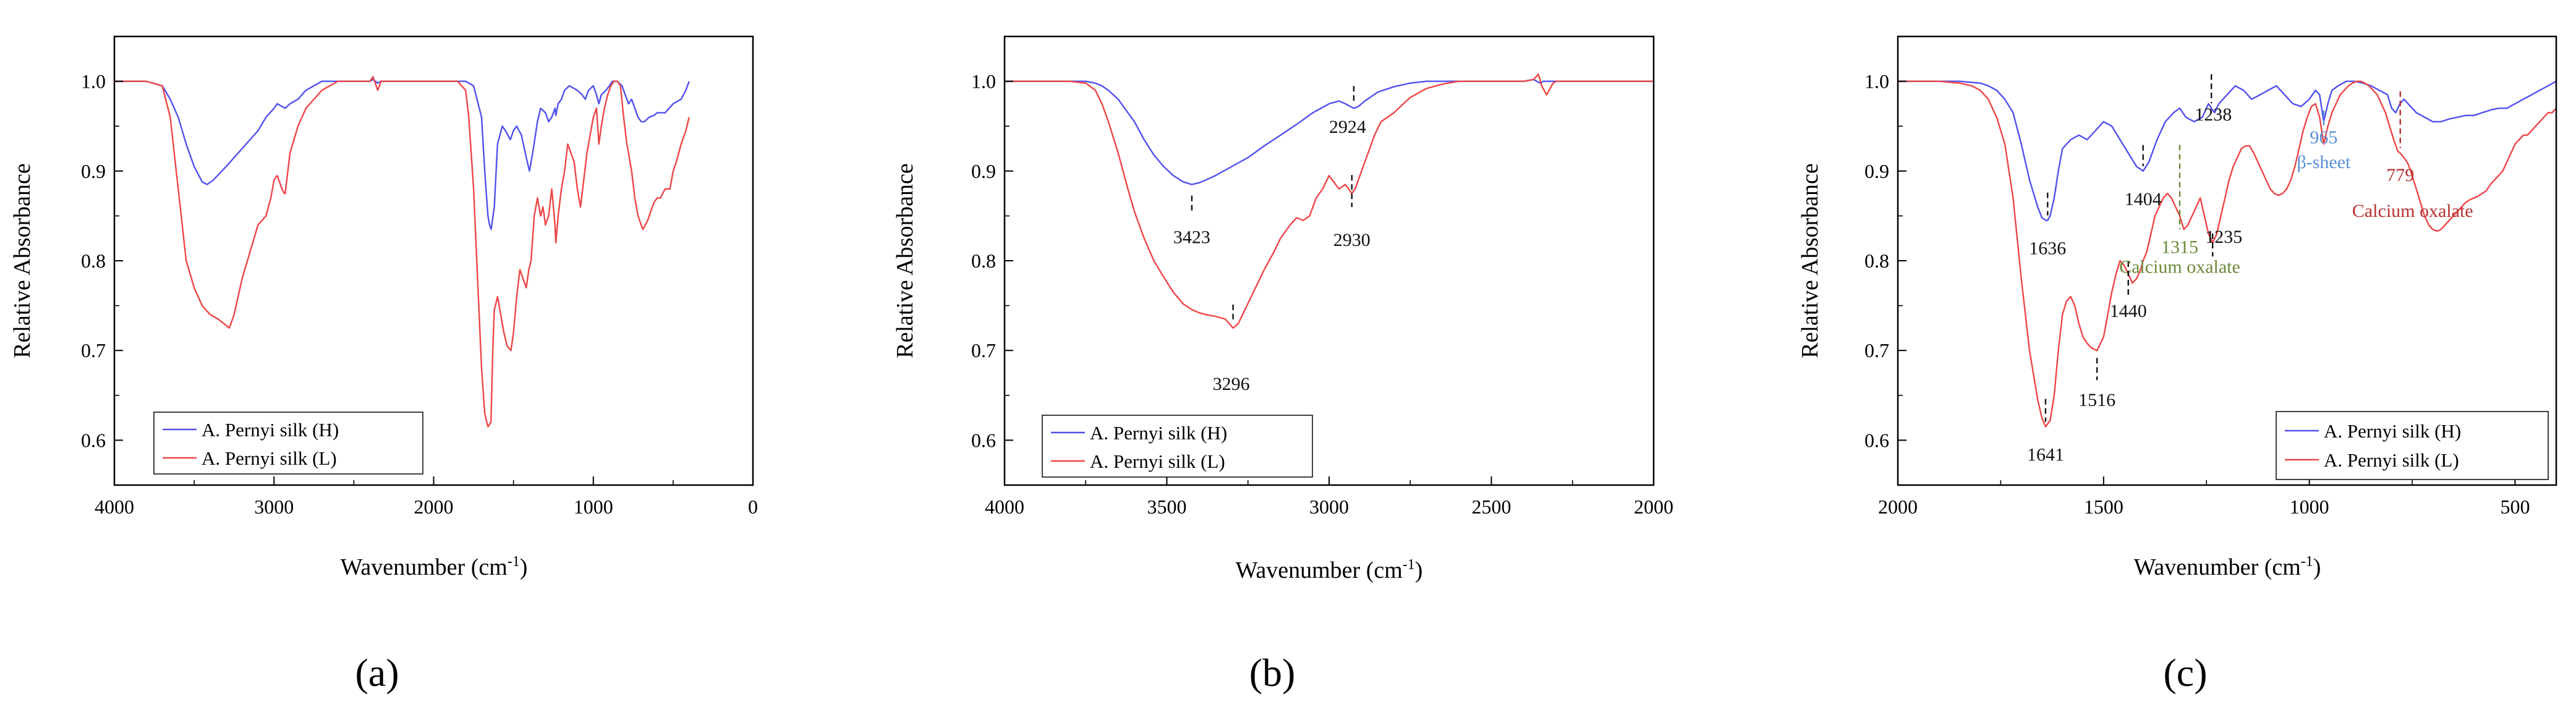  What do you see at coordinates (1167, 507) in the screenshot?
I see `x-tick-label: 3500` at bounding box center [1167, 507].